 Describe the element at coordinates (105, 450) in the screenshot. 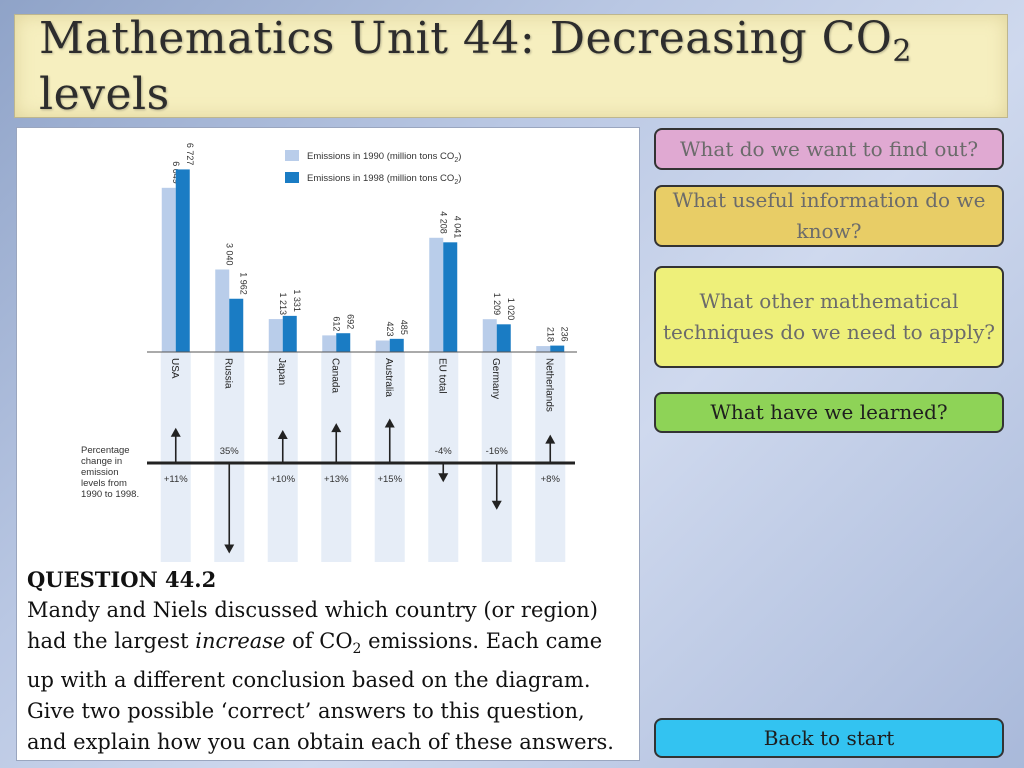

I see `percent-axis-label: Percentage` at that location.